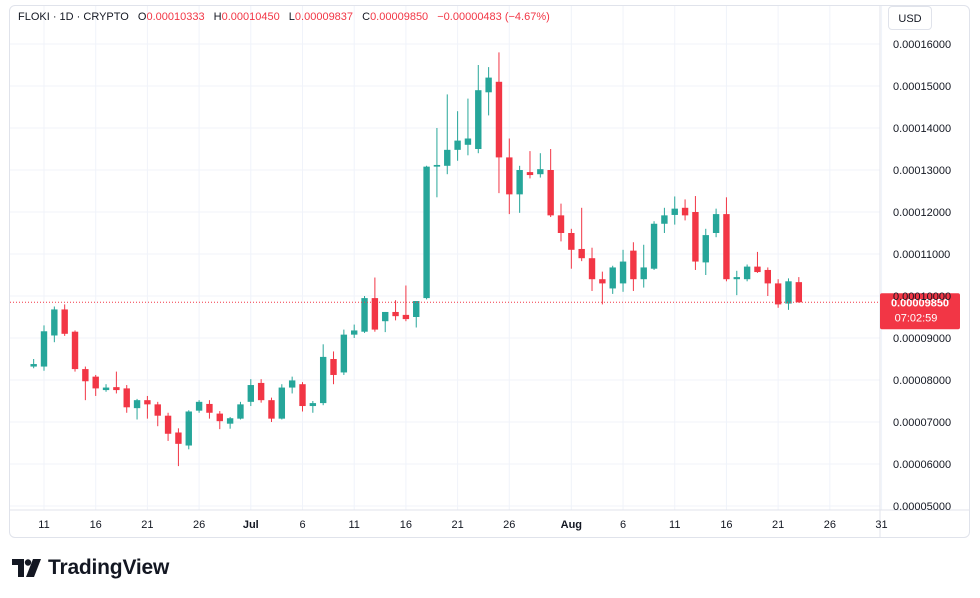 Image resolution: width=980 pixels, height=598 pixels. What do you see at coordinates (109, 567) in the screenshot?
I see `brand-name: TradingView` at bounding box center [109, 567].